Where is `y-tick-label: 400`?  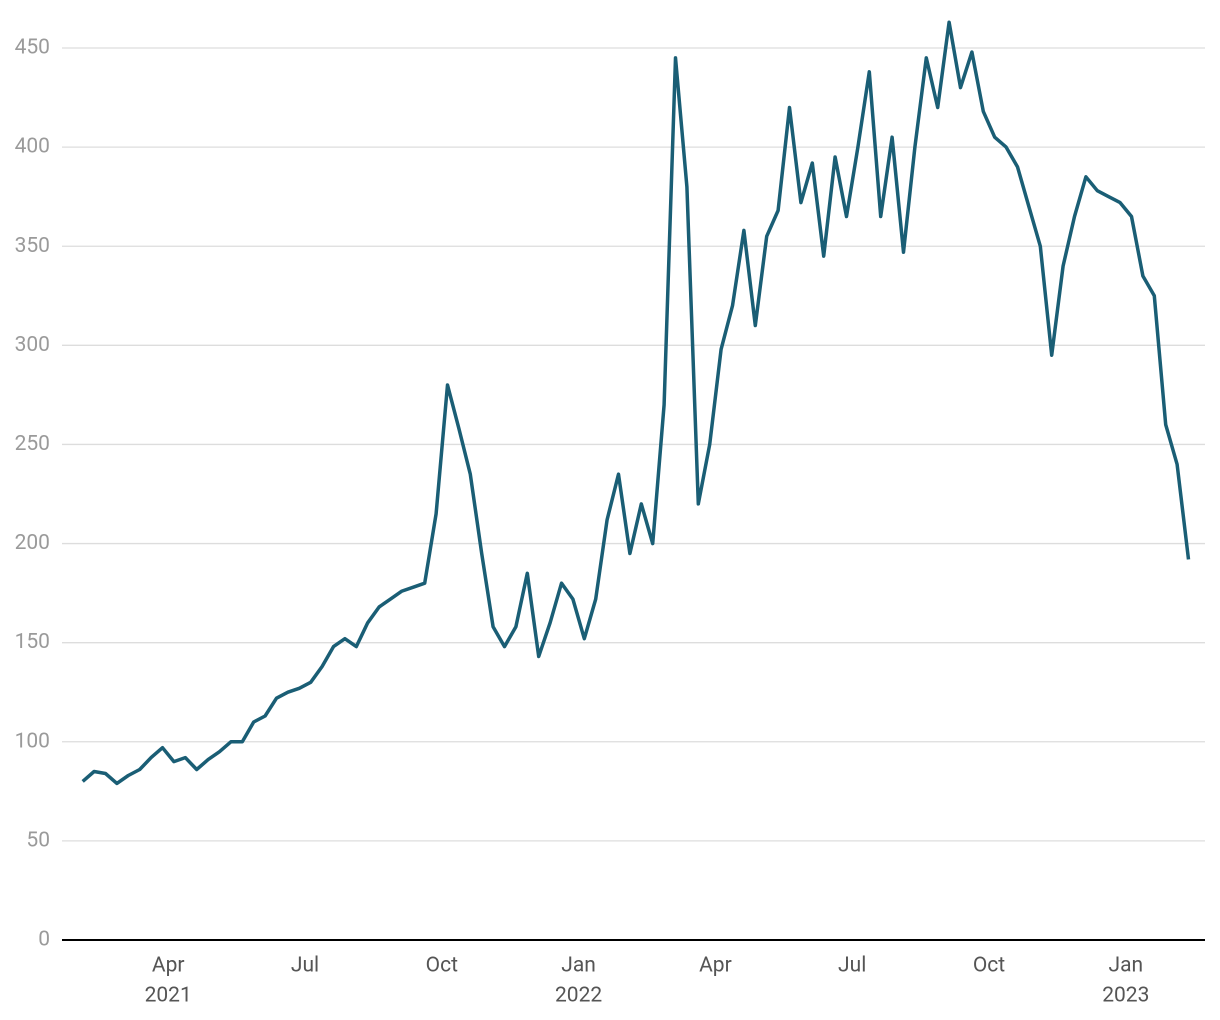 y-tick-label: 400 is located at coordinates (32, 147).